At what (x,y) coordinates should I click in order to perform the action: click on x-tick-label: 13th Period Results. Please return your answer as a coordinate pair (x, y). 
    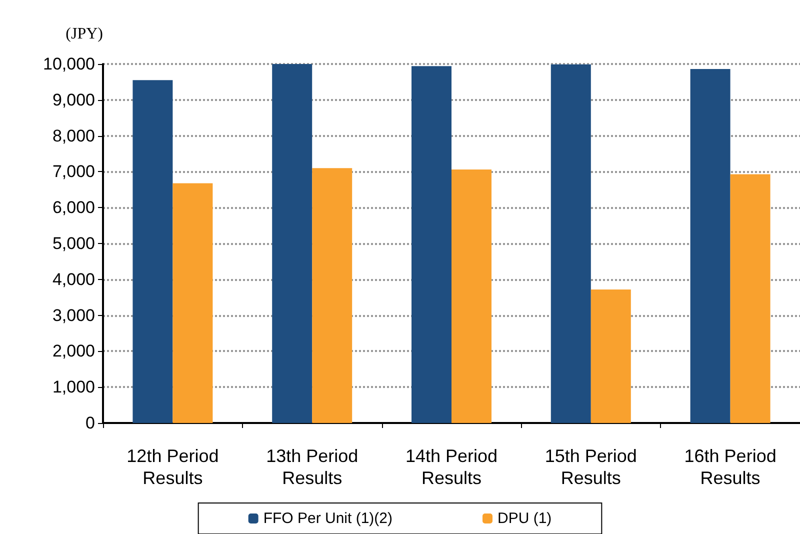
    Looking at the image, I should click on (312, 467).